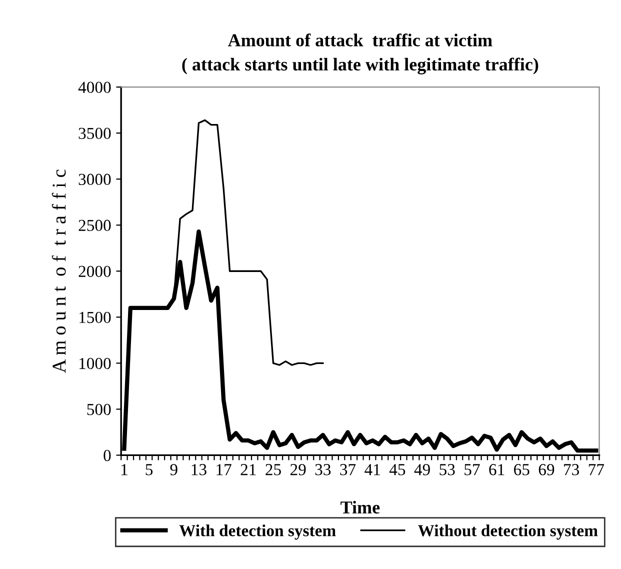 The width and height of the screenshot is (621, 569). What do you see at coordinates (360, 507) in the screenshot?
I see `x-axis-title: Time` at bounding box center [360, 507].